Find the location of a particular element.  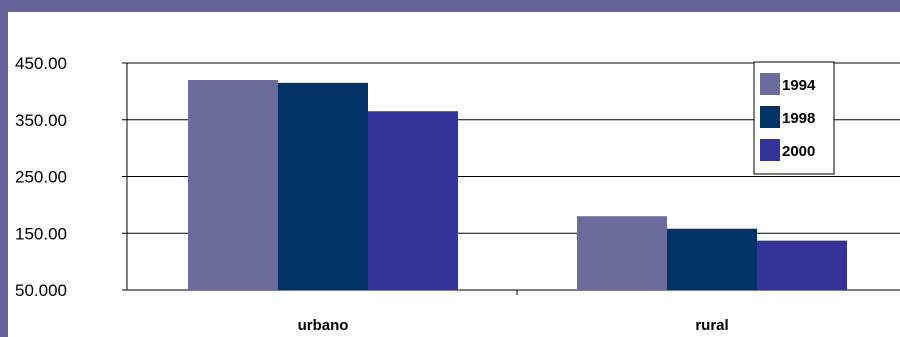

chart-frame-left-border is located at coordinates (4, 168).